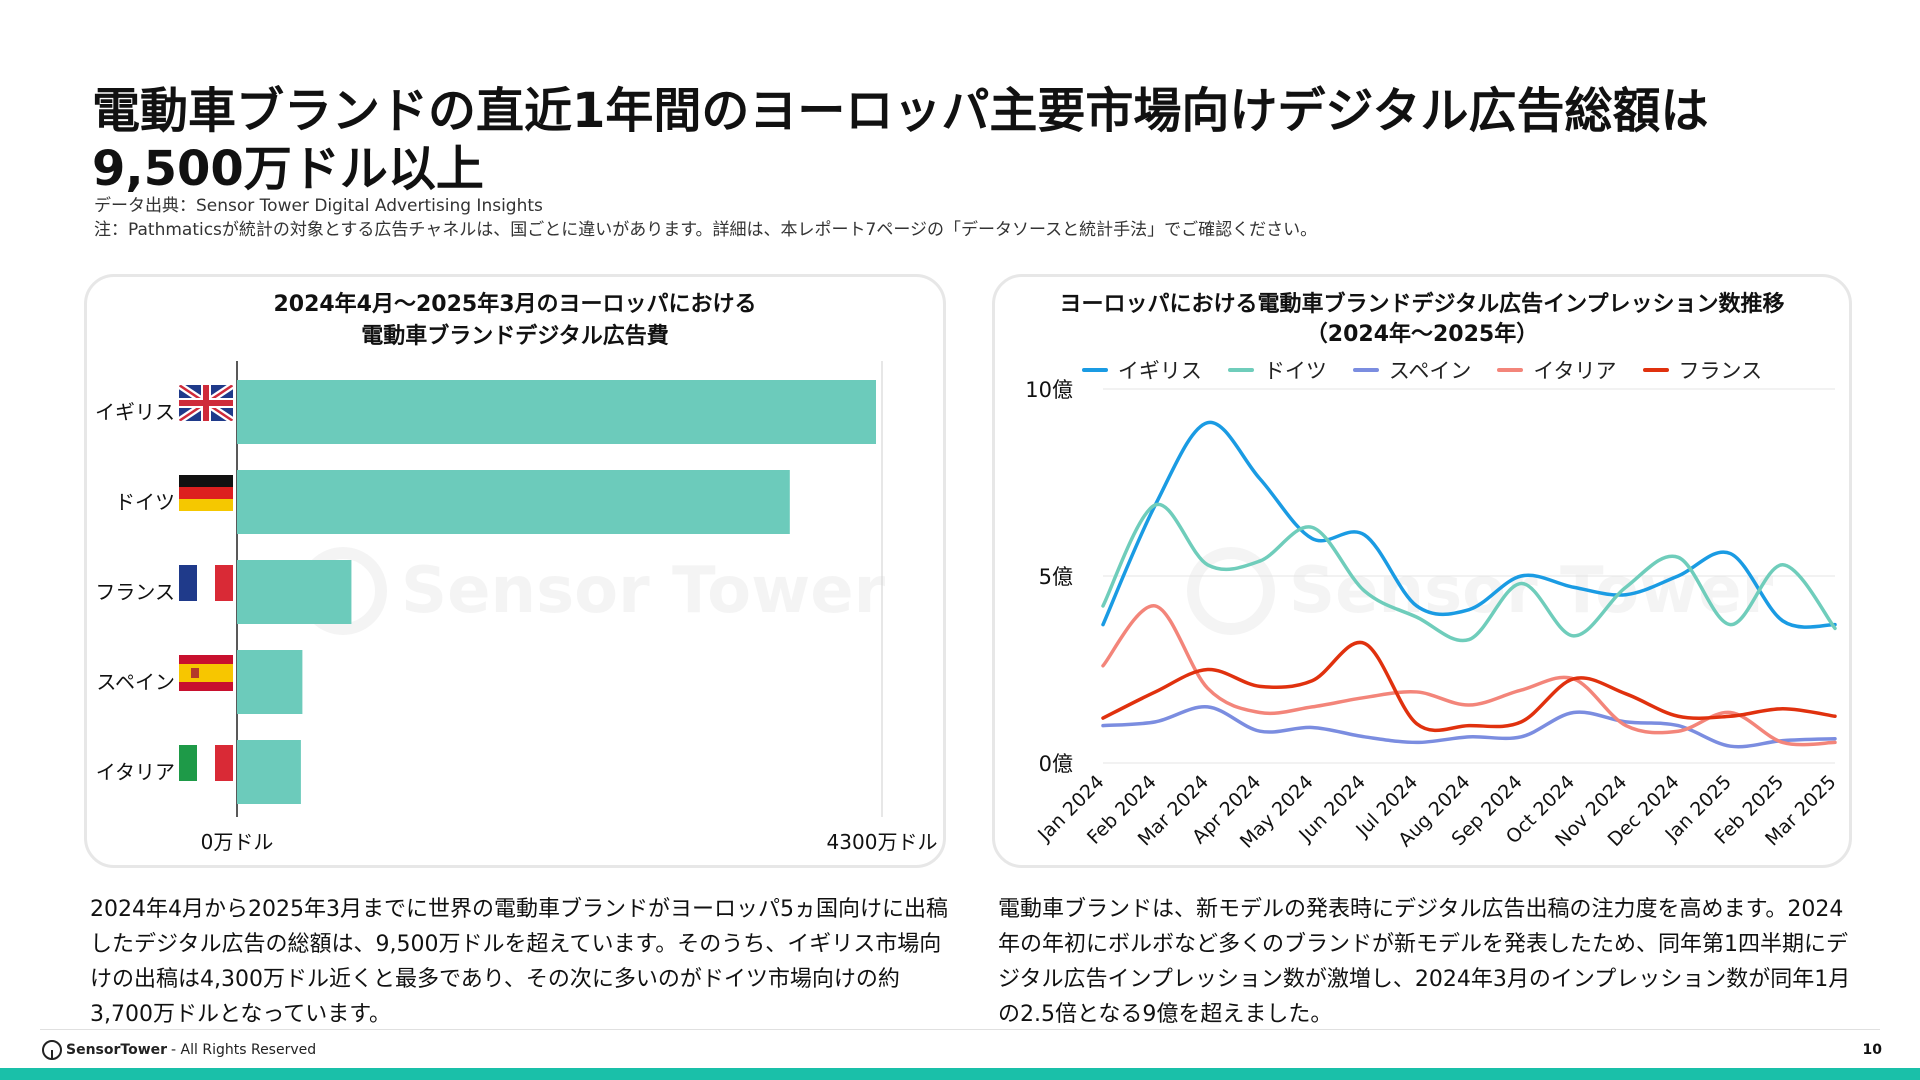  Describe the element at coordinates (1422, 304) in the screenshot. I see `line-chart-title-line1: ヨーロッパにおける電動車ブランドデジタル広告インプレッション数推移` at that location.